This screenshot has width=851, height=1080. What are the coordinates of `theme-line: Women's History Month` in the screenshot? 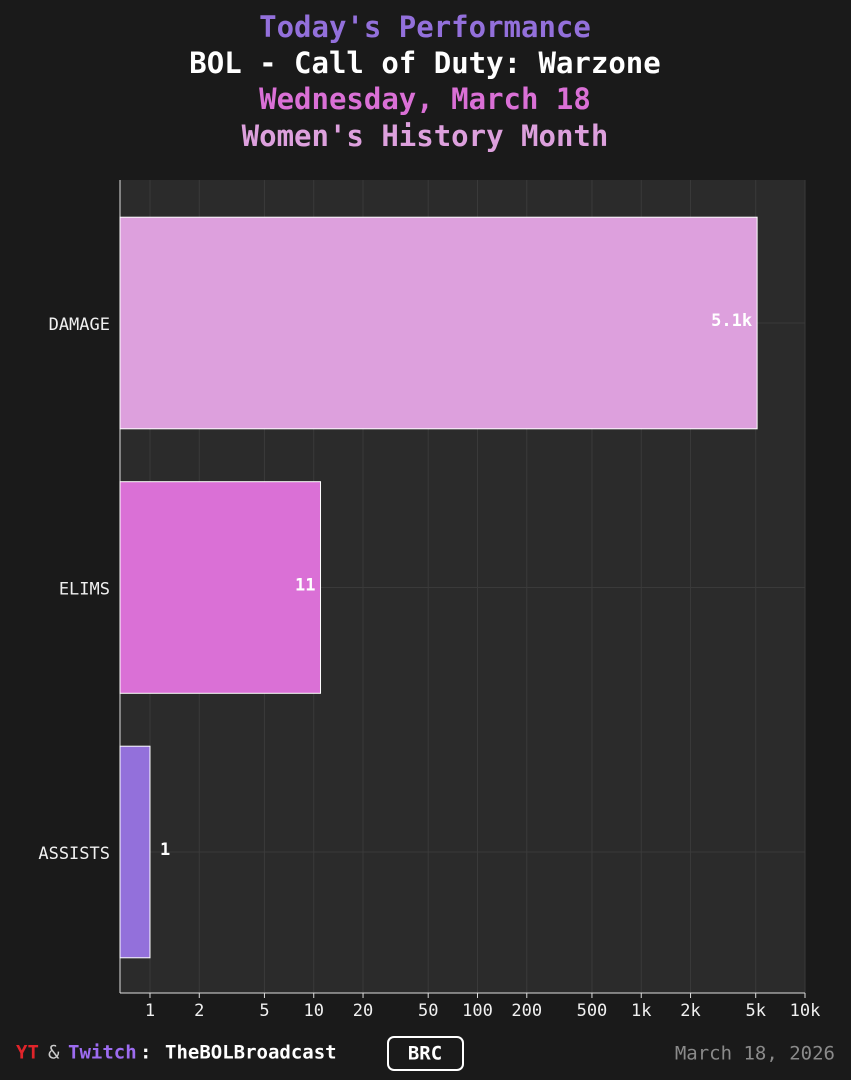 It's located at (425, 136).